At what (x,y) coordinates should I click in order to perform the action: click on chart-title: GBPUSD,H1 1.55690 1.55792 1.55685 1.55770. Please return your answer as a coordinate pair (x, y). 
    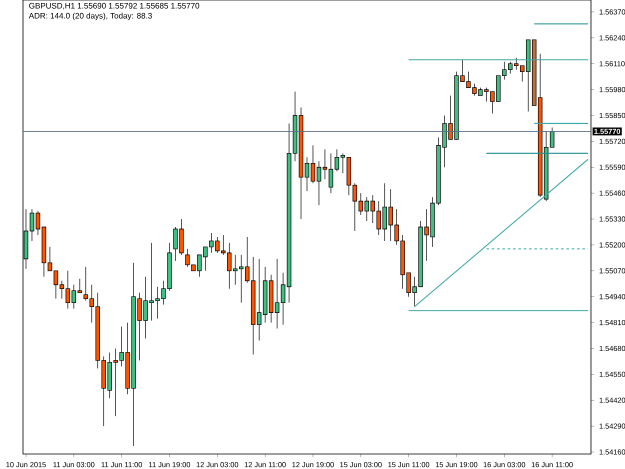
    Looking at the image, I should click on (114, 6).